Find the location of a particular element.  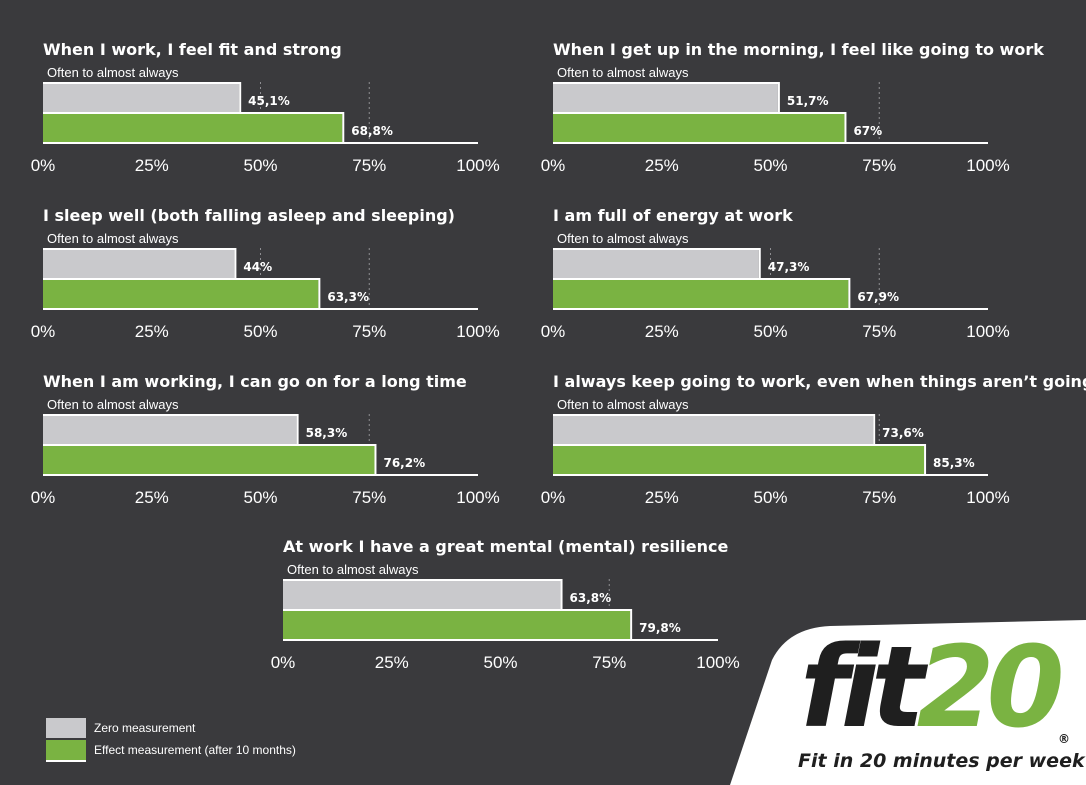

logo-fit-text: fit is located at coordinates (862, 688).